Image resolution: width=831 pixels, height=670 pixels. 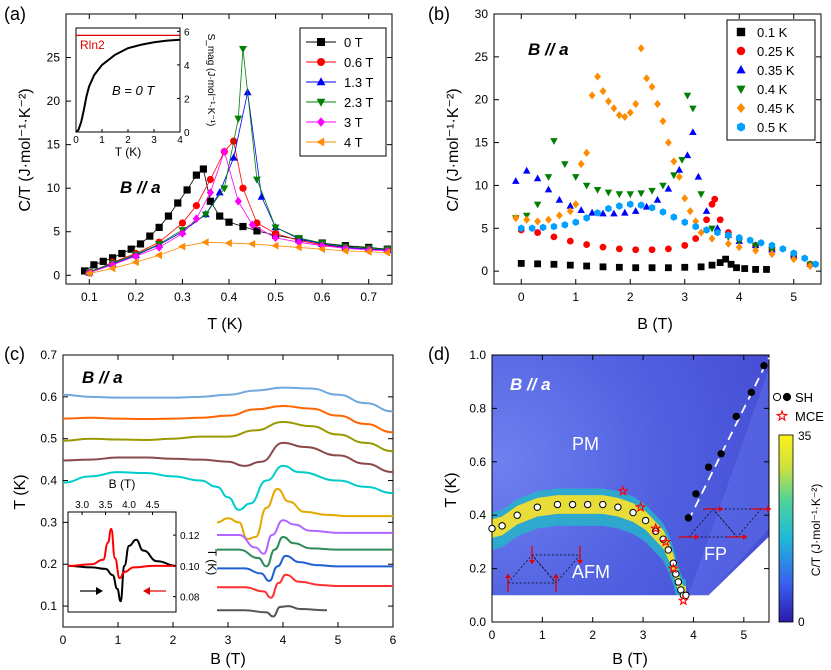 I want to click on y-tick-label: 10, so click(x=482, y=185).